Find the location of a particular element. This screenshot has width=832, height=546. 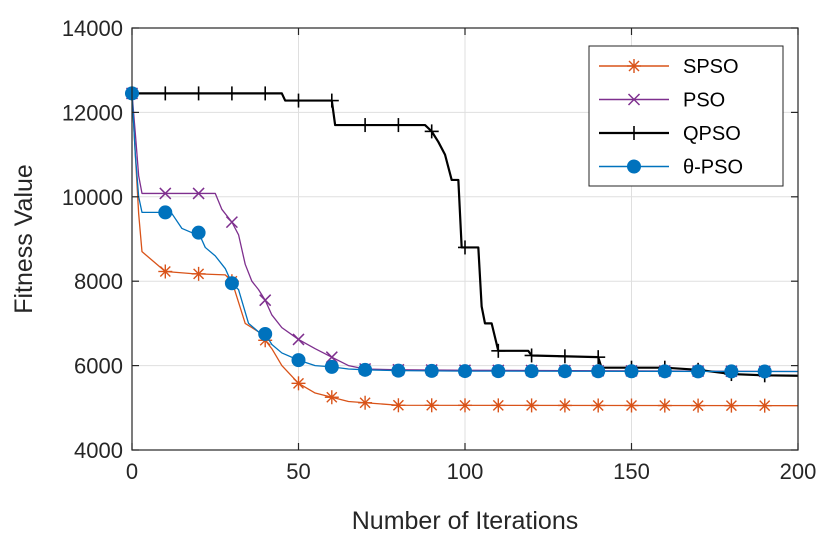

legend-label: QPSO is located at coordinates (712, 134).